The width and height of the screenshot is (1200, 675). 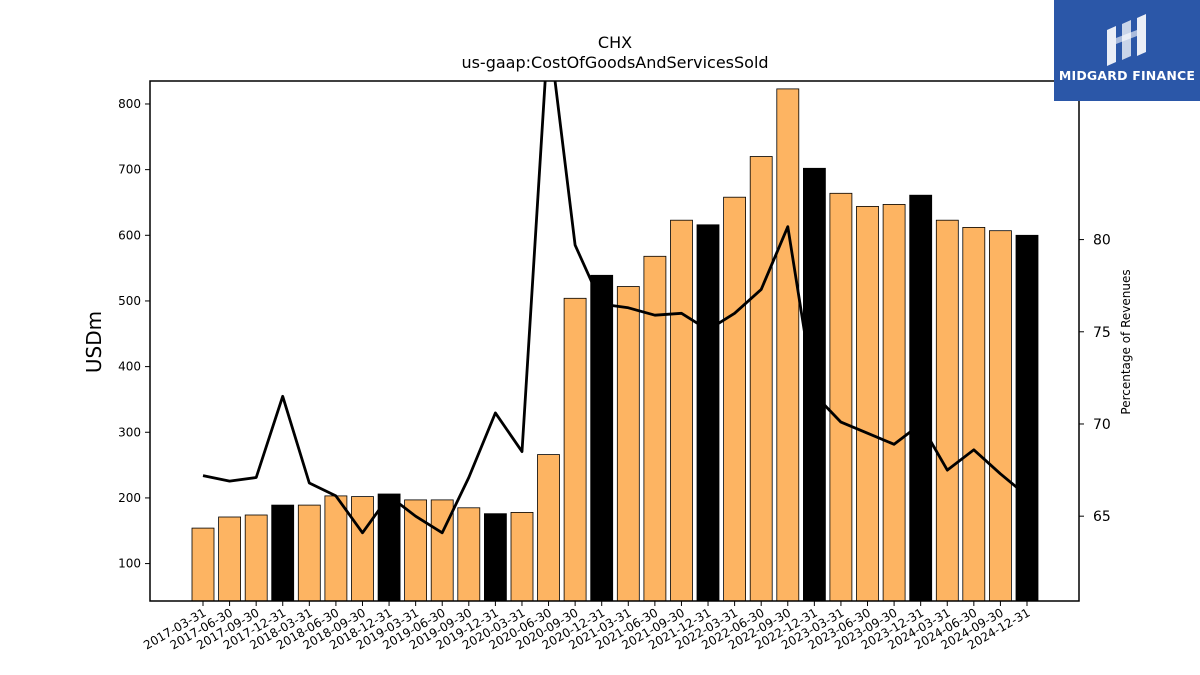 I want to click on y2-tick-label: 70, so click(x=1102, y=425).